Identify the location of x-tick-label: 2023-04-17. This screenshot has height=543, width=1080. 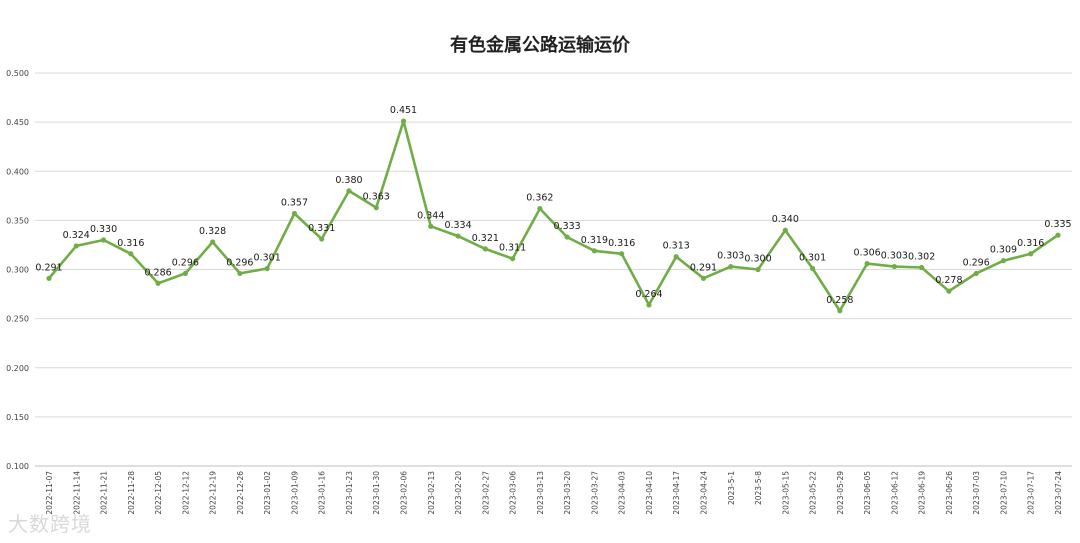
(676, 493).